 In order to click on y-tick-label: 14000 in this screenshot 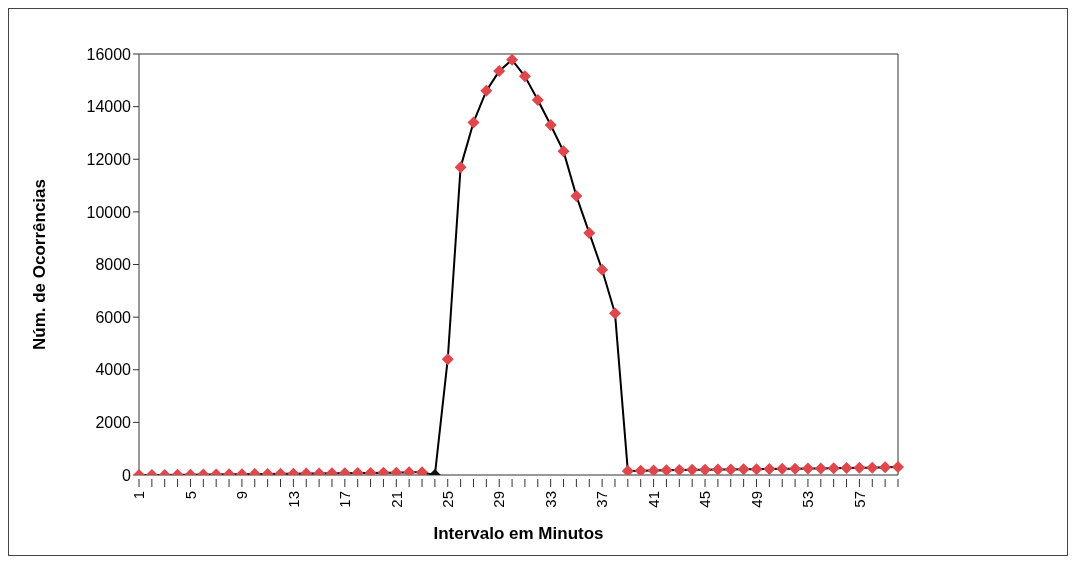, I will do `click(109, 107)`.